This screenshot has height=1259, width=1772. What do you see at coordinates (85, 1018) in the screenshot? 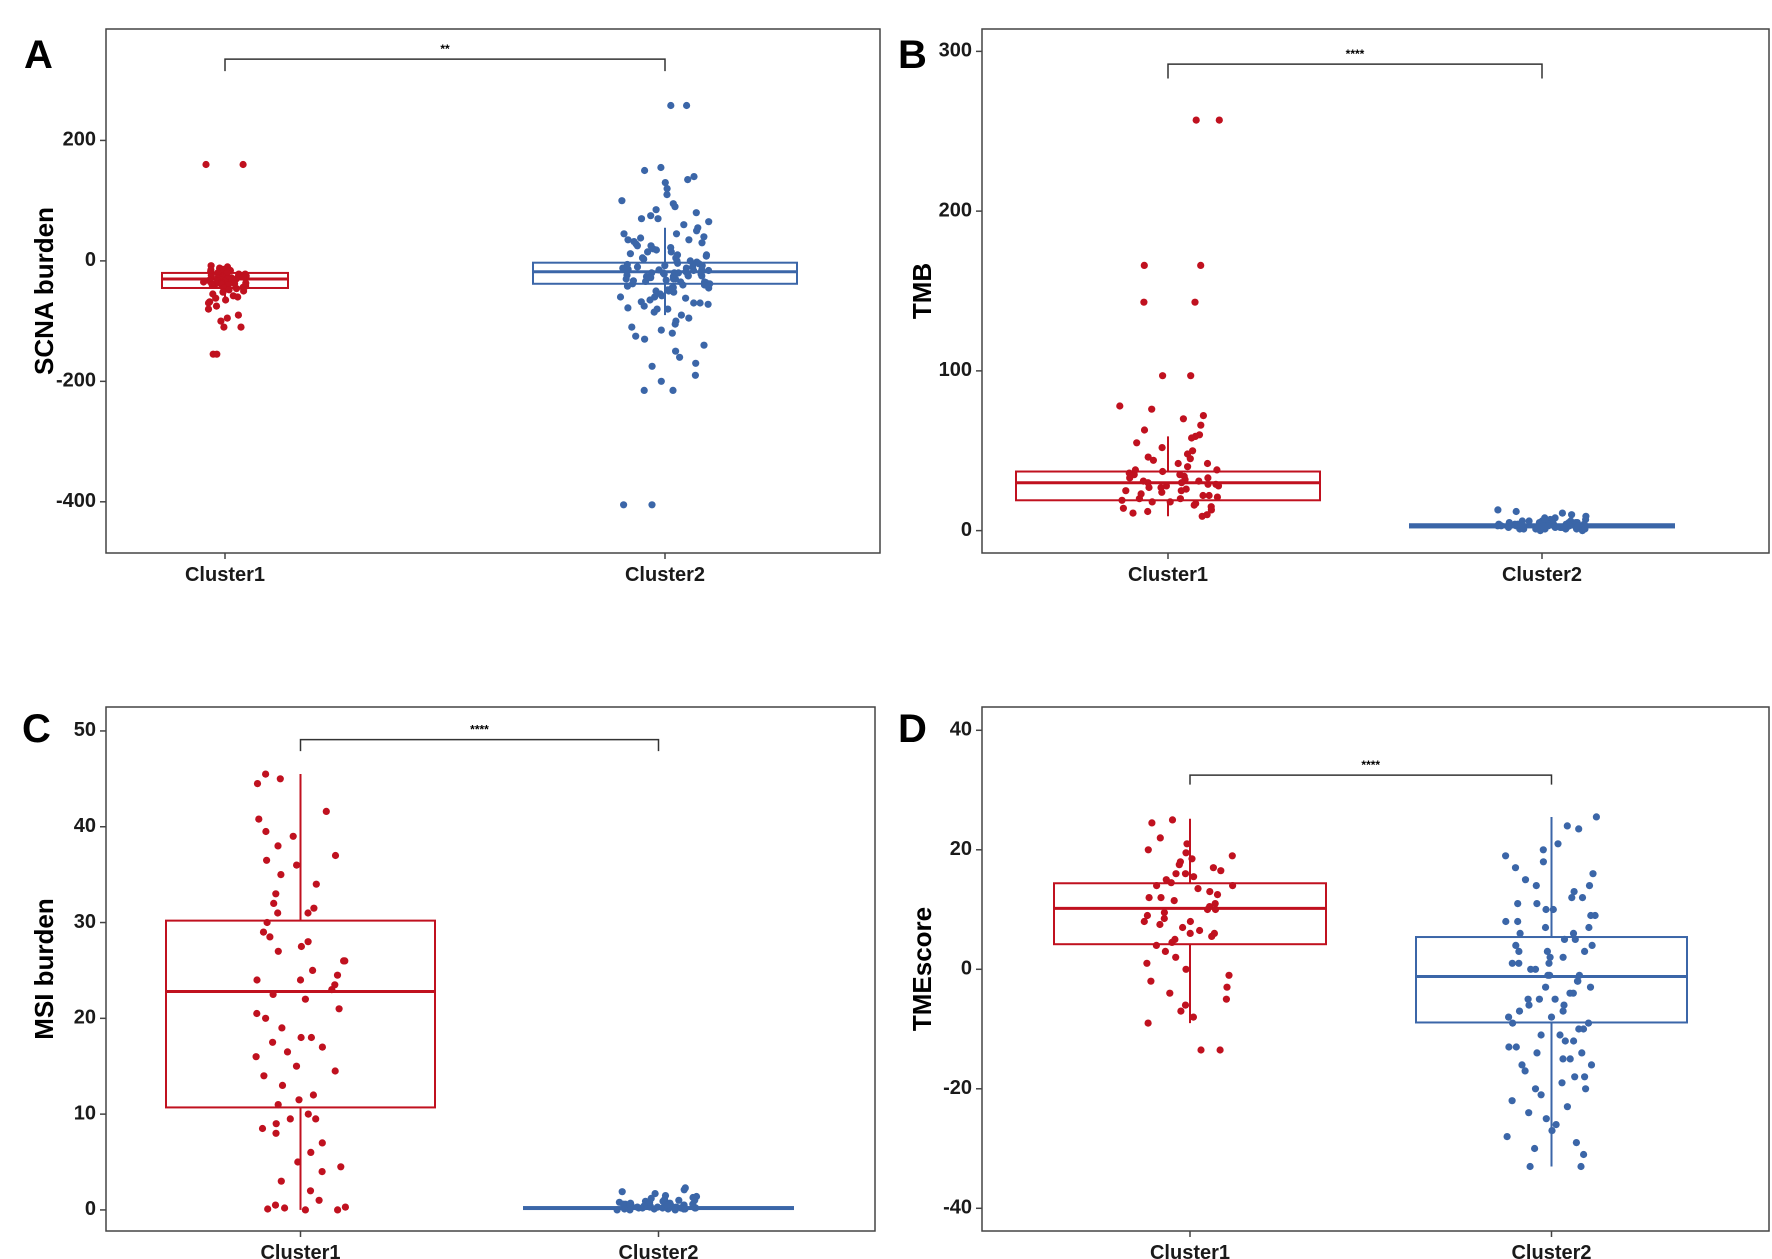
I see `y-tick-label: 20` at bounding box center [85, 1018].